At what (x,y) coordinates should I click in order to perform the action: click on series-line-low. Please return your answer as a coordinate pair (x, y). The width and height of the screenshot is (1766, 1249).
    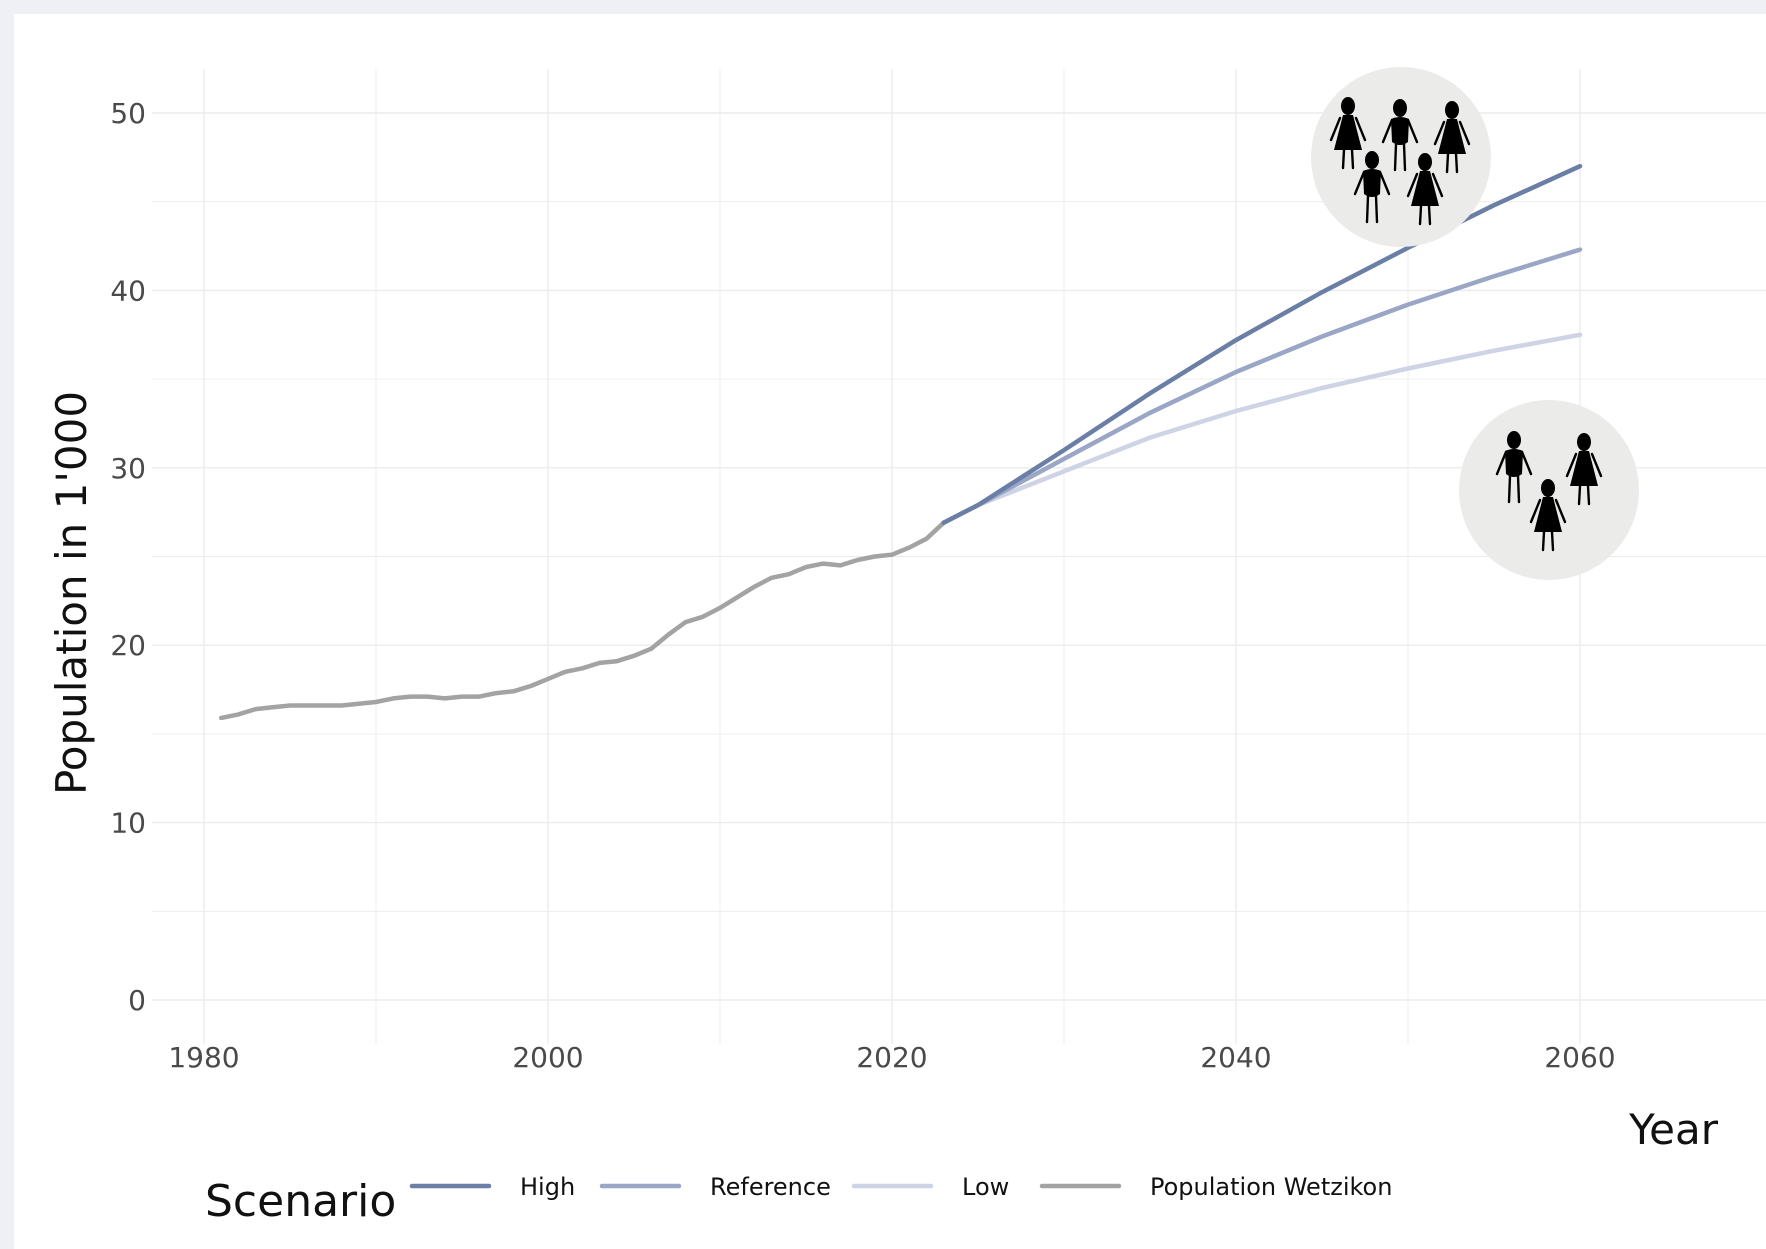
    Looking at the image, I should click on (1262, 429).